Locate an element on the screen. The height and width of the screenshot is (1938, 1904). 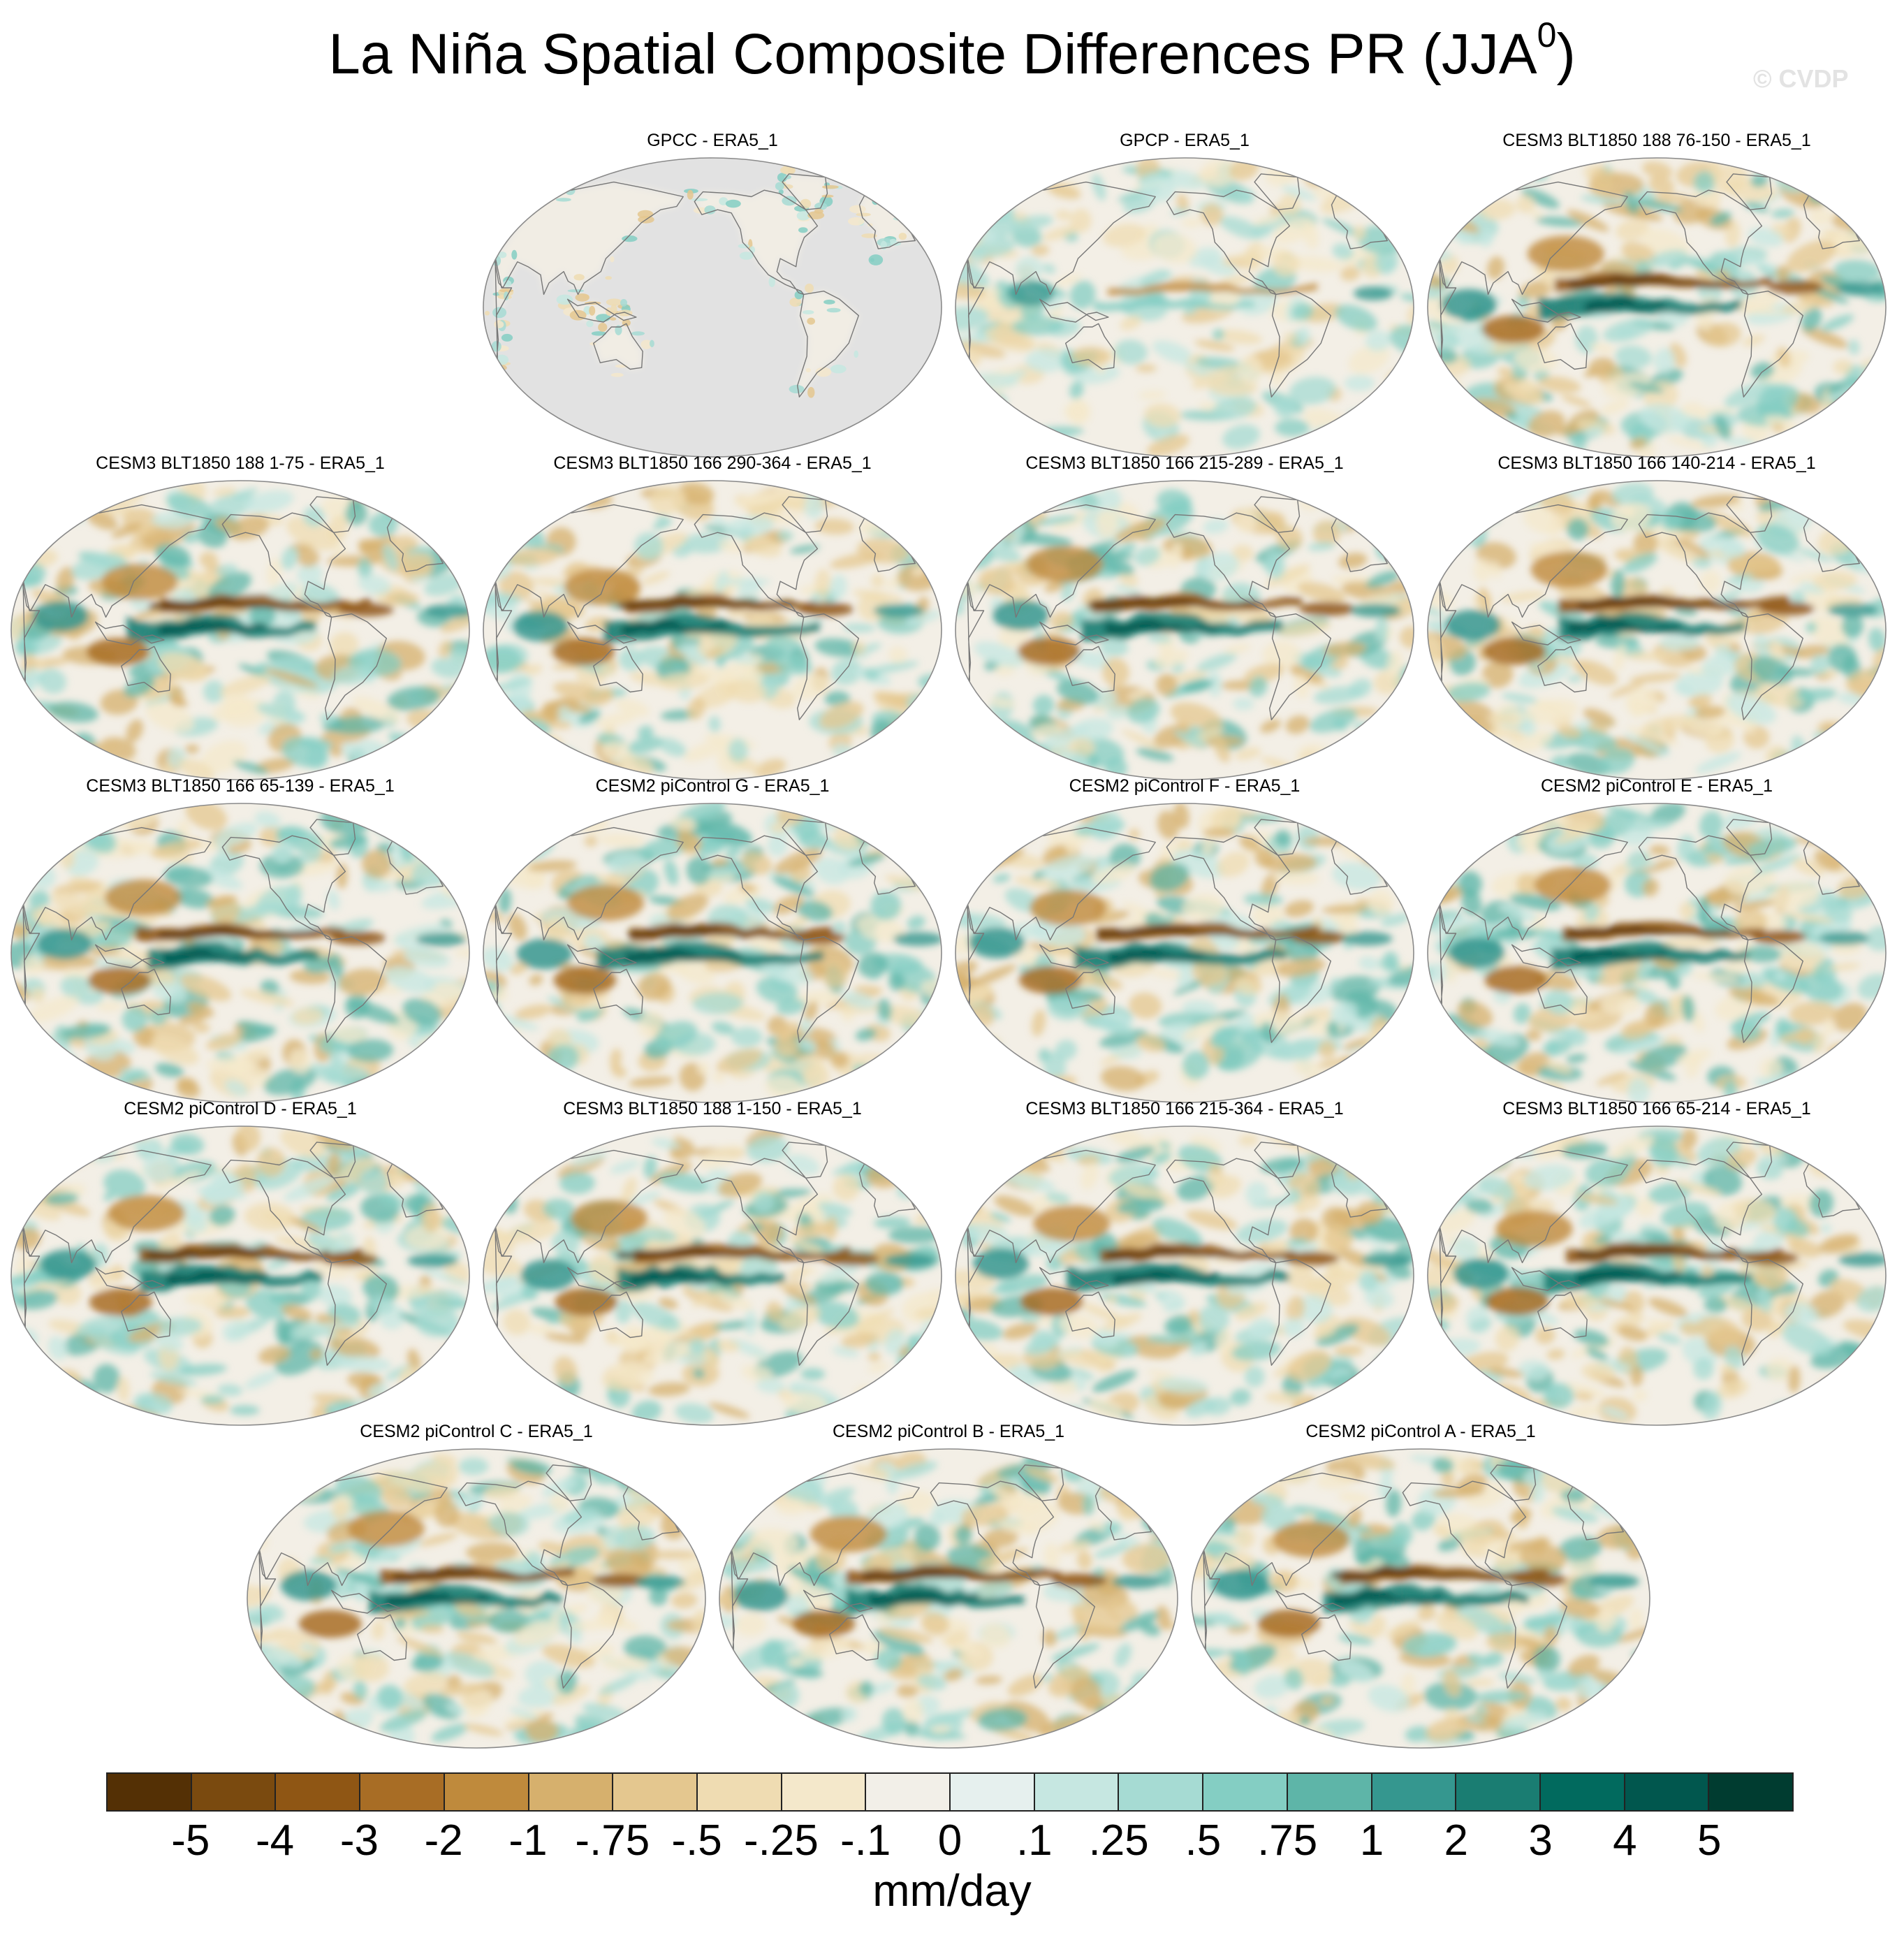
map-panel: CESM2 piControl G - ERA5_1 is located at coordinates (712, 939).